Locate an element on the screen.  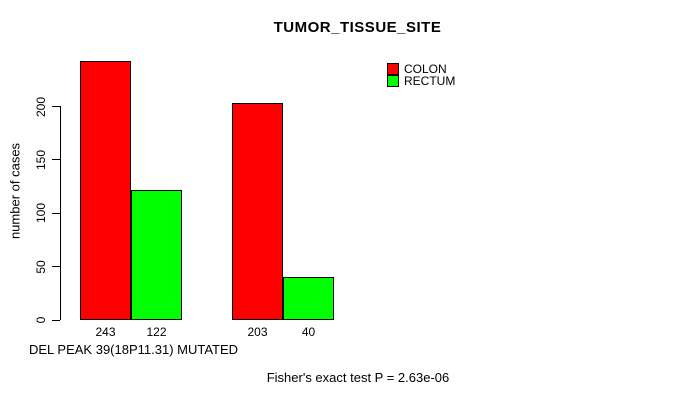
p-value-annotation: Fisher's exact test P = 2.63e-06 is located at coordinates (358, 377).